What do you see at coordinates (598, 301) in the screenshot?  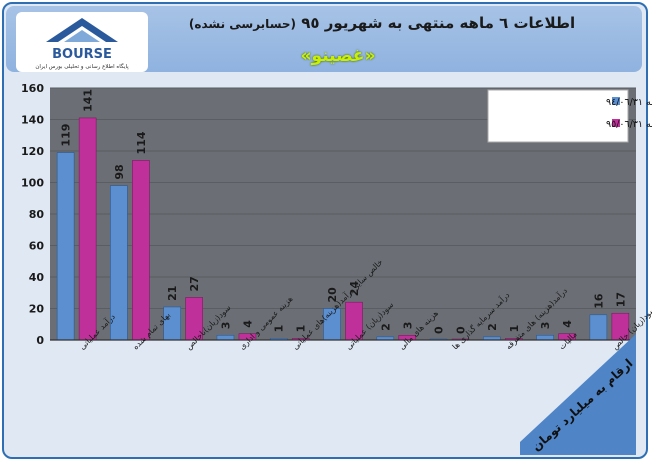 I see `data-label: 16` at bounding box center [598, 301].